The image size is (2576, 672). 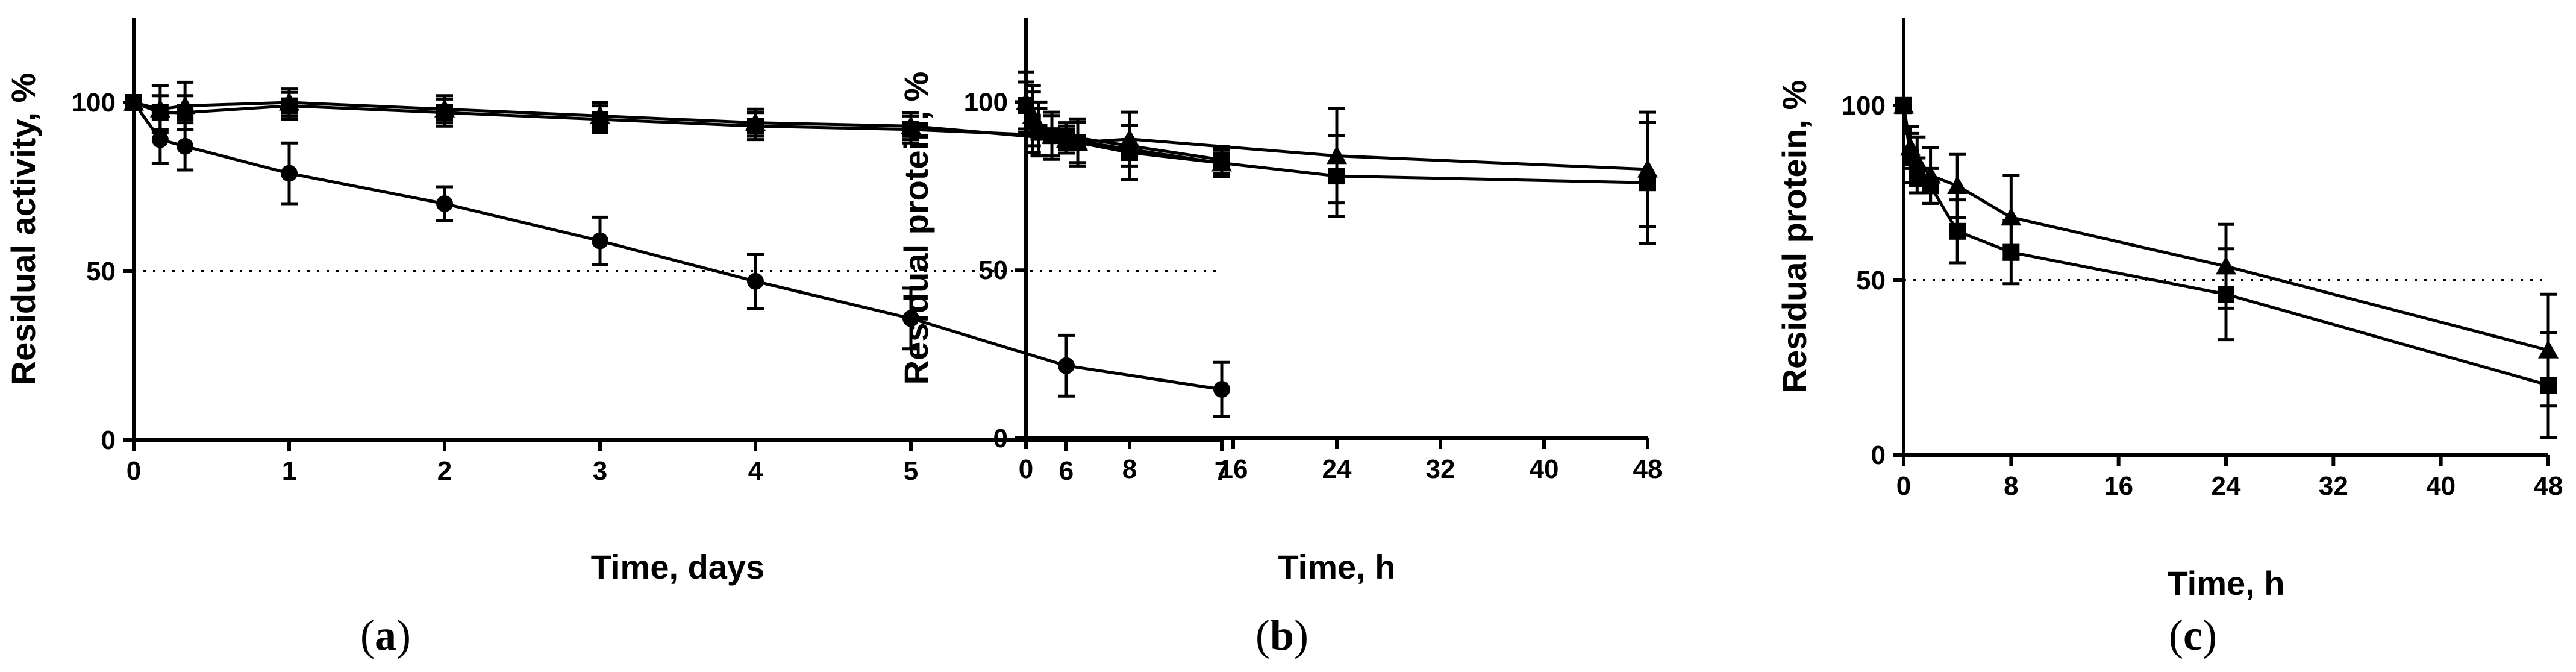 I want to click on panel-label-b: (b), so click(x=1282, y=635).